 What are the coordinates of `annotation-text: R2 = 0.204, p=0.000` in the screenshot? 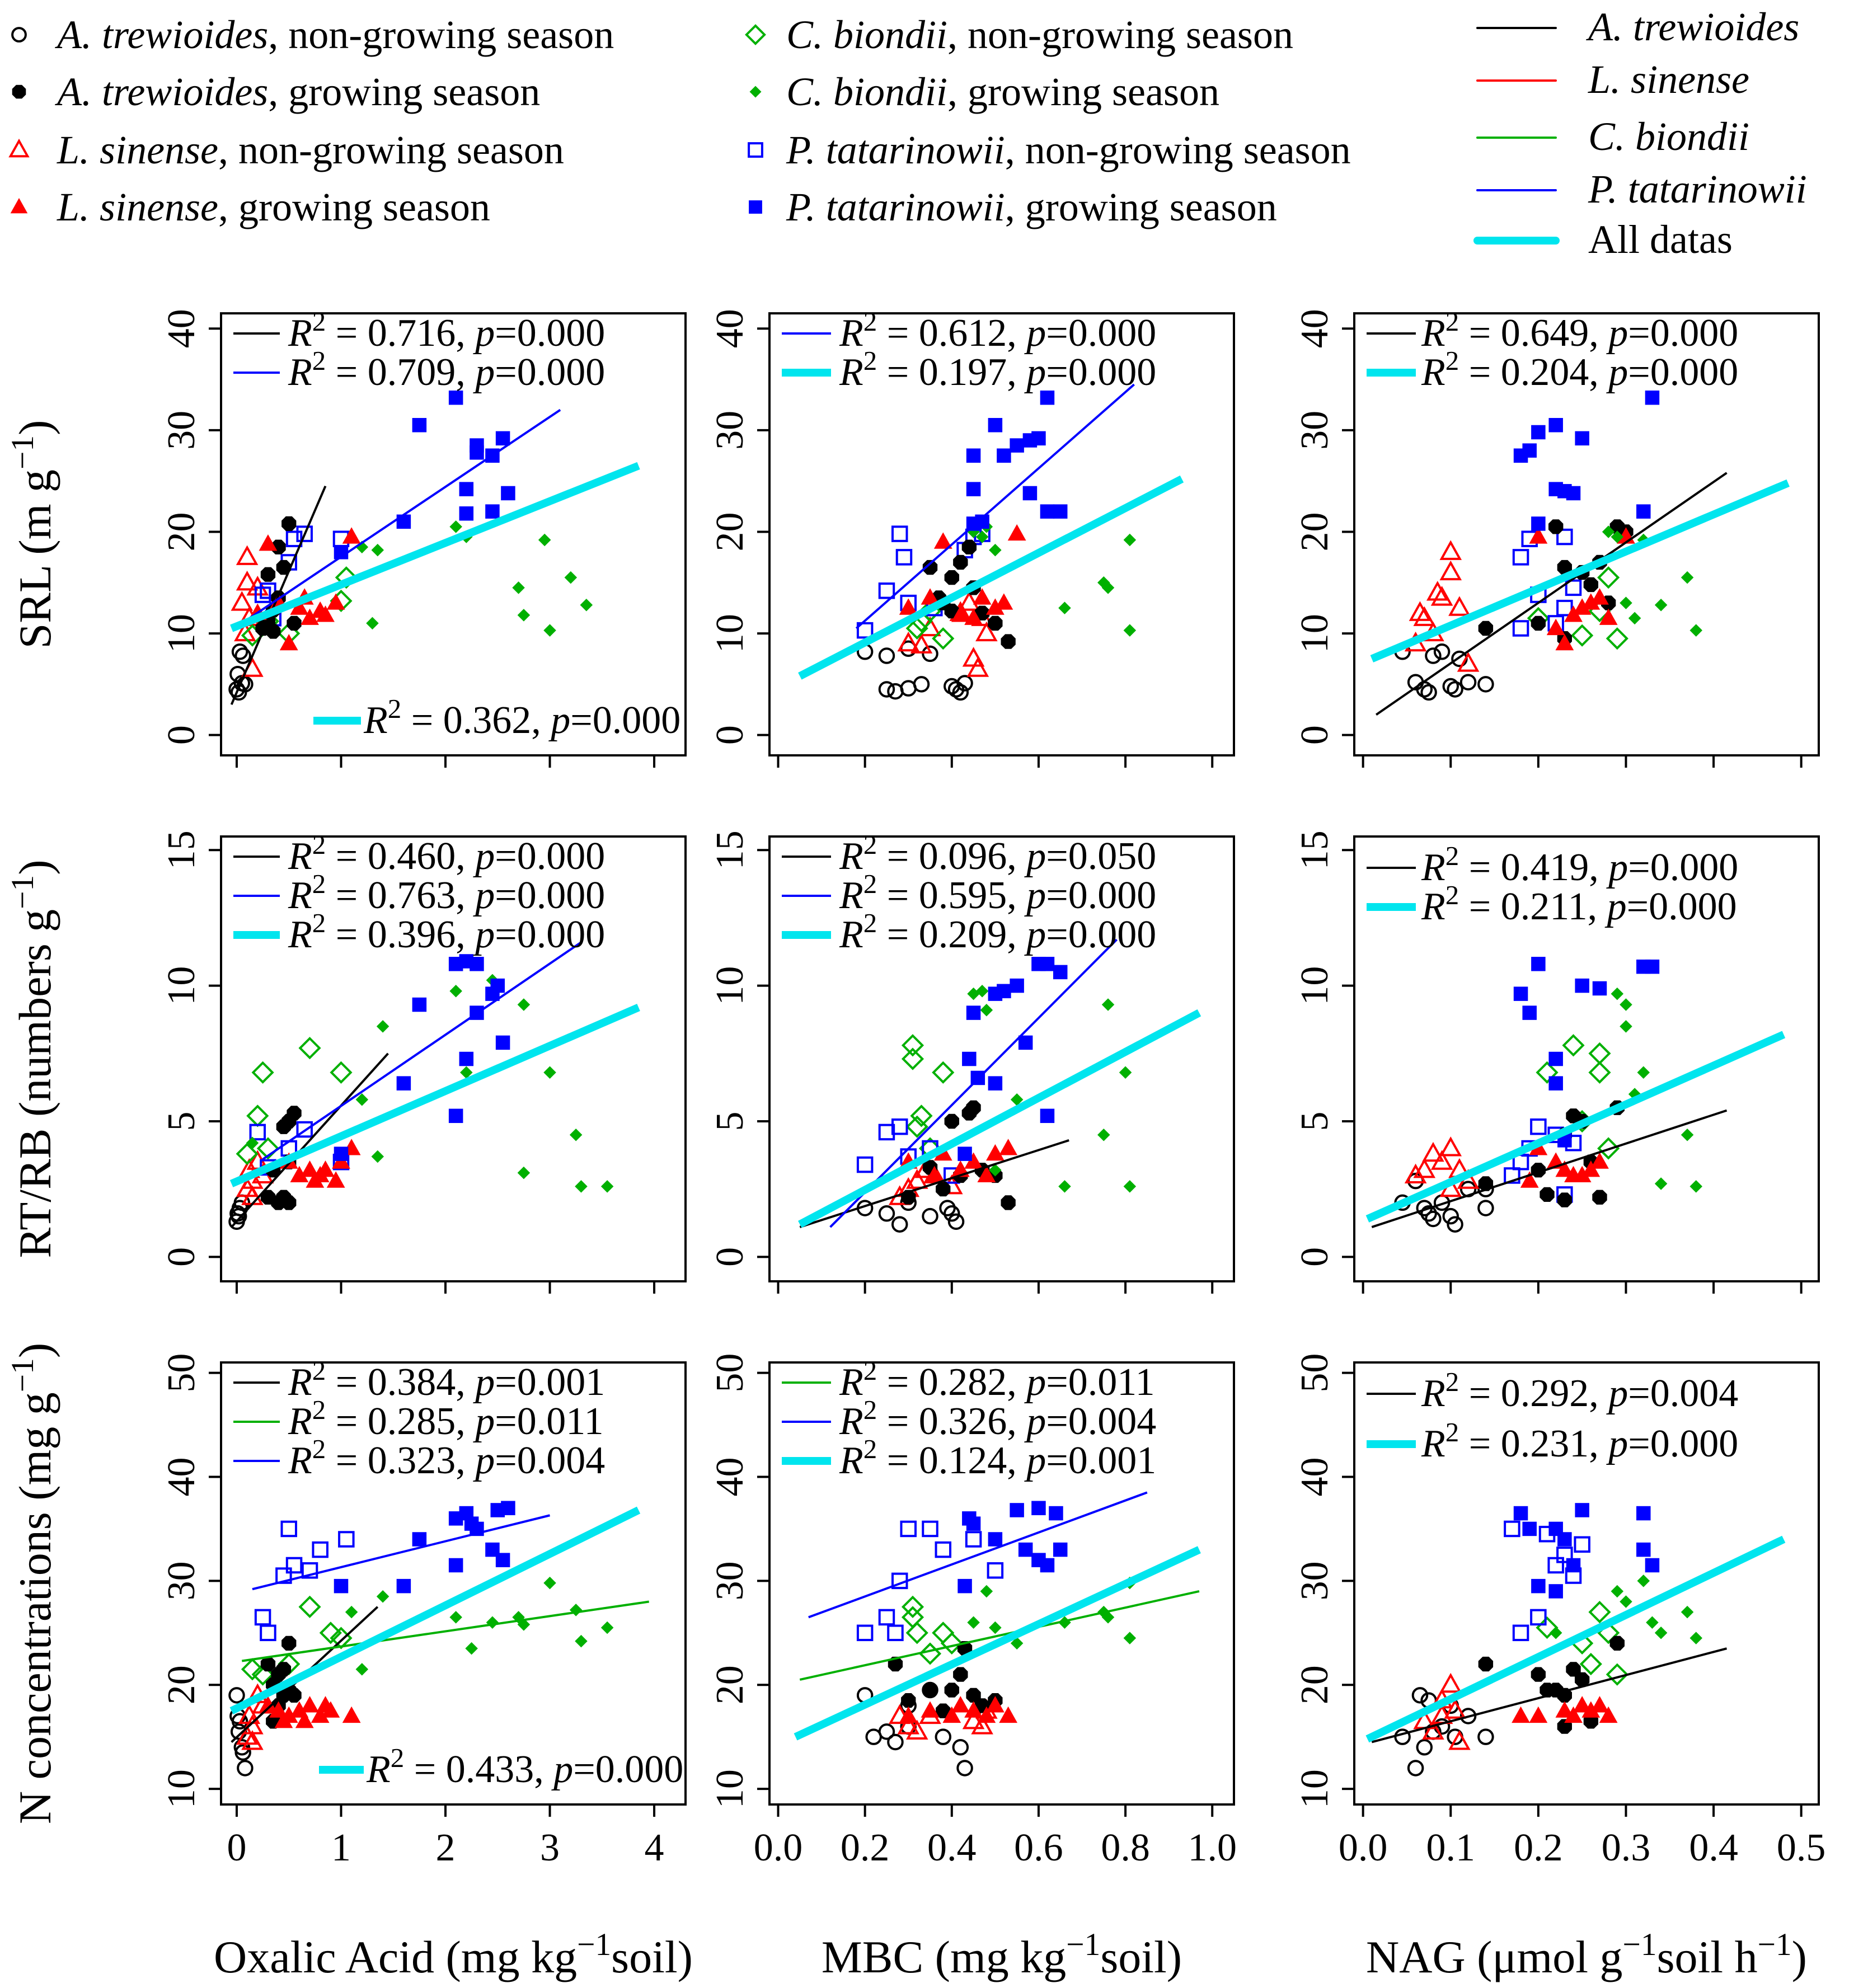 It's located at (1579, 369).